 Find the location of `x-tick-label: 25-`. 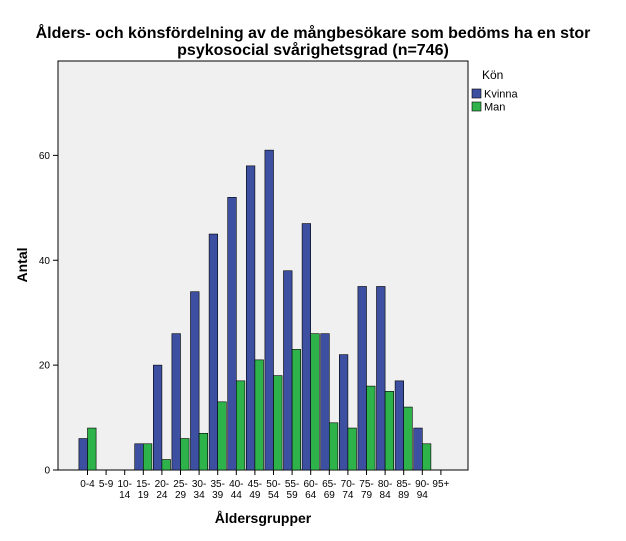

x-tick-label: 25- is located at coordinates (180, 484).